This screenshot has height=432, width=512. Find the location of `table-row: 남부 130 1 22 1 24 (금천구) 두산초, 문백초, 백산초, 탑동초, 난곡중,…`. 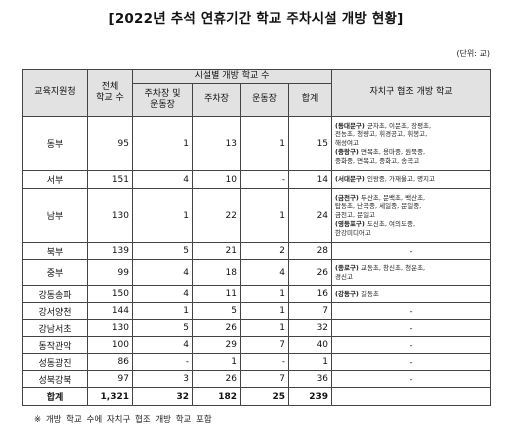

table-row: 남부 130 1 22 1 24 (금천구) 두산초, 문백초, 백산초, 탑동초, 난곡중,… is located at coordinates (257, 215).